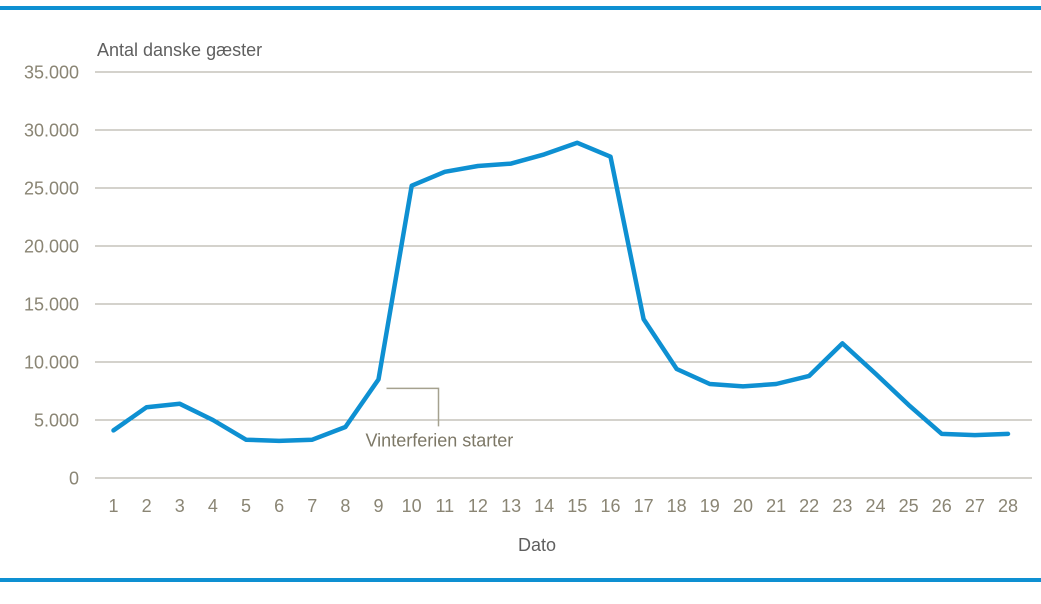  I want to click on x-axis-tick-label: 25, so click(909, 506).